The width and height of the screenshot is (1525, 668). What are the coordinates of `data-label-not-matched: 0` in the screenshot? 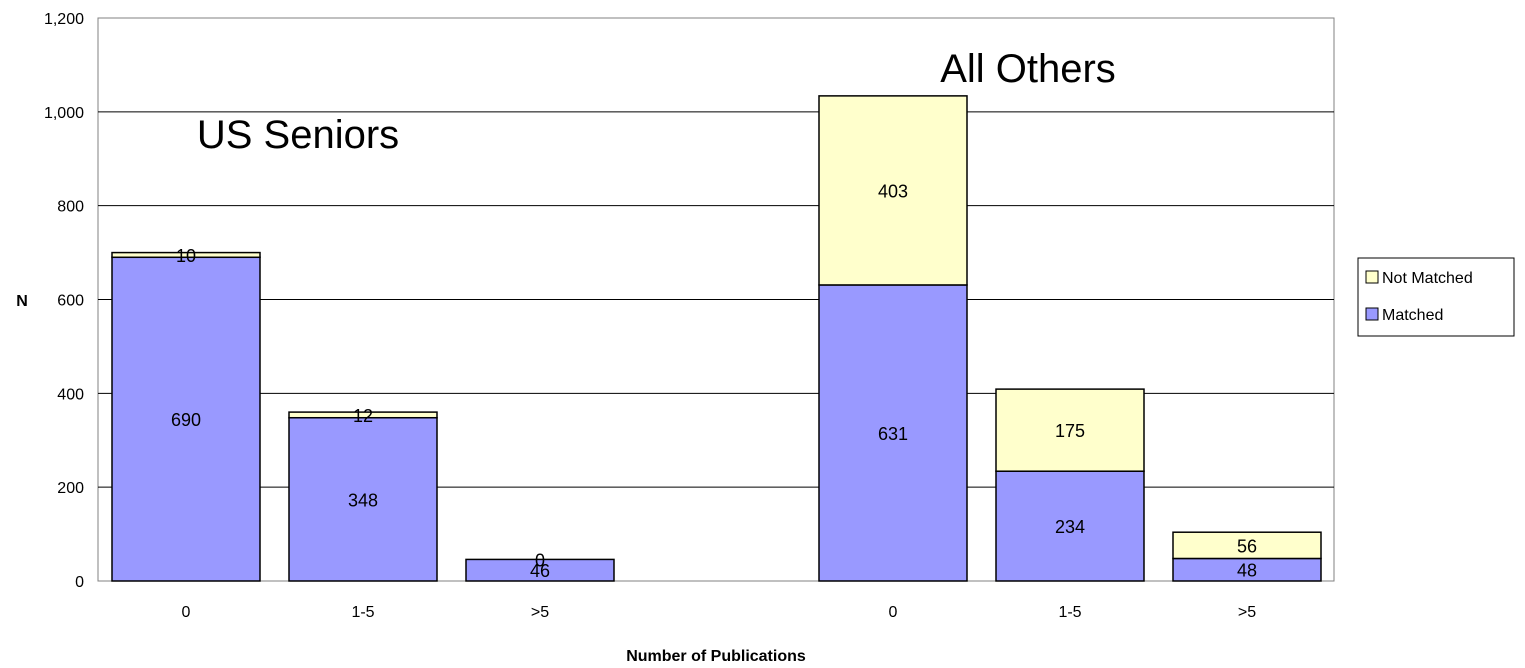 It's located at (540, 560).